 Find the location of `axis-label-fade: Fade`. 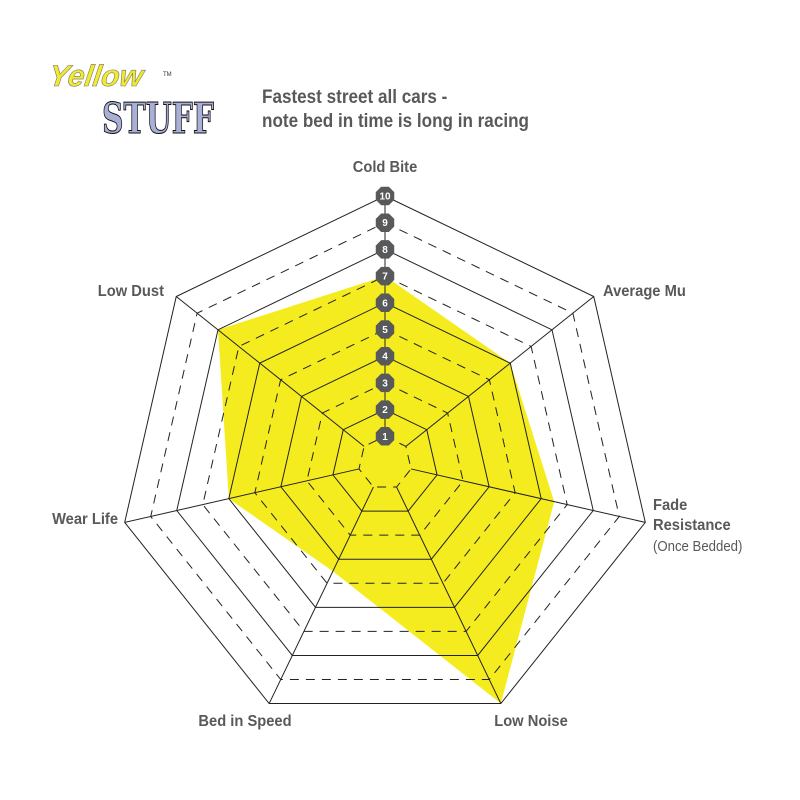

axis-label-fade: Fade is located at coordinates (670, 505).